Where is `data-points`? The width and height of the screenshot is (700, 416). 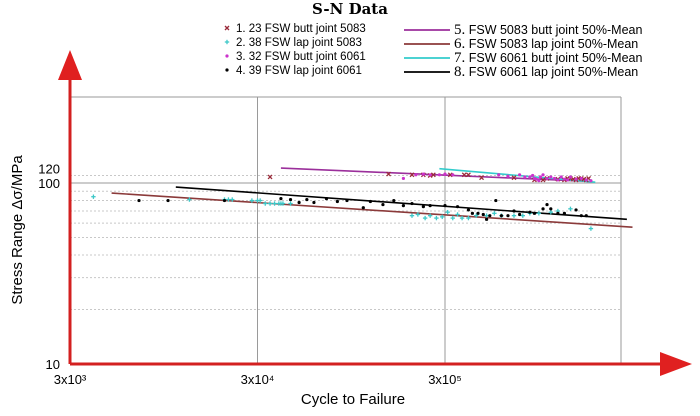 data-points is located at coordinates (342, 201).